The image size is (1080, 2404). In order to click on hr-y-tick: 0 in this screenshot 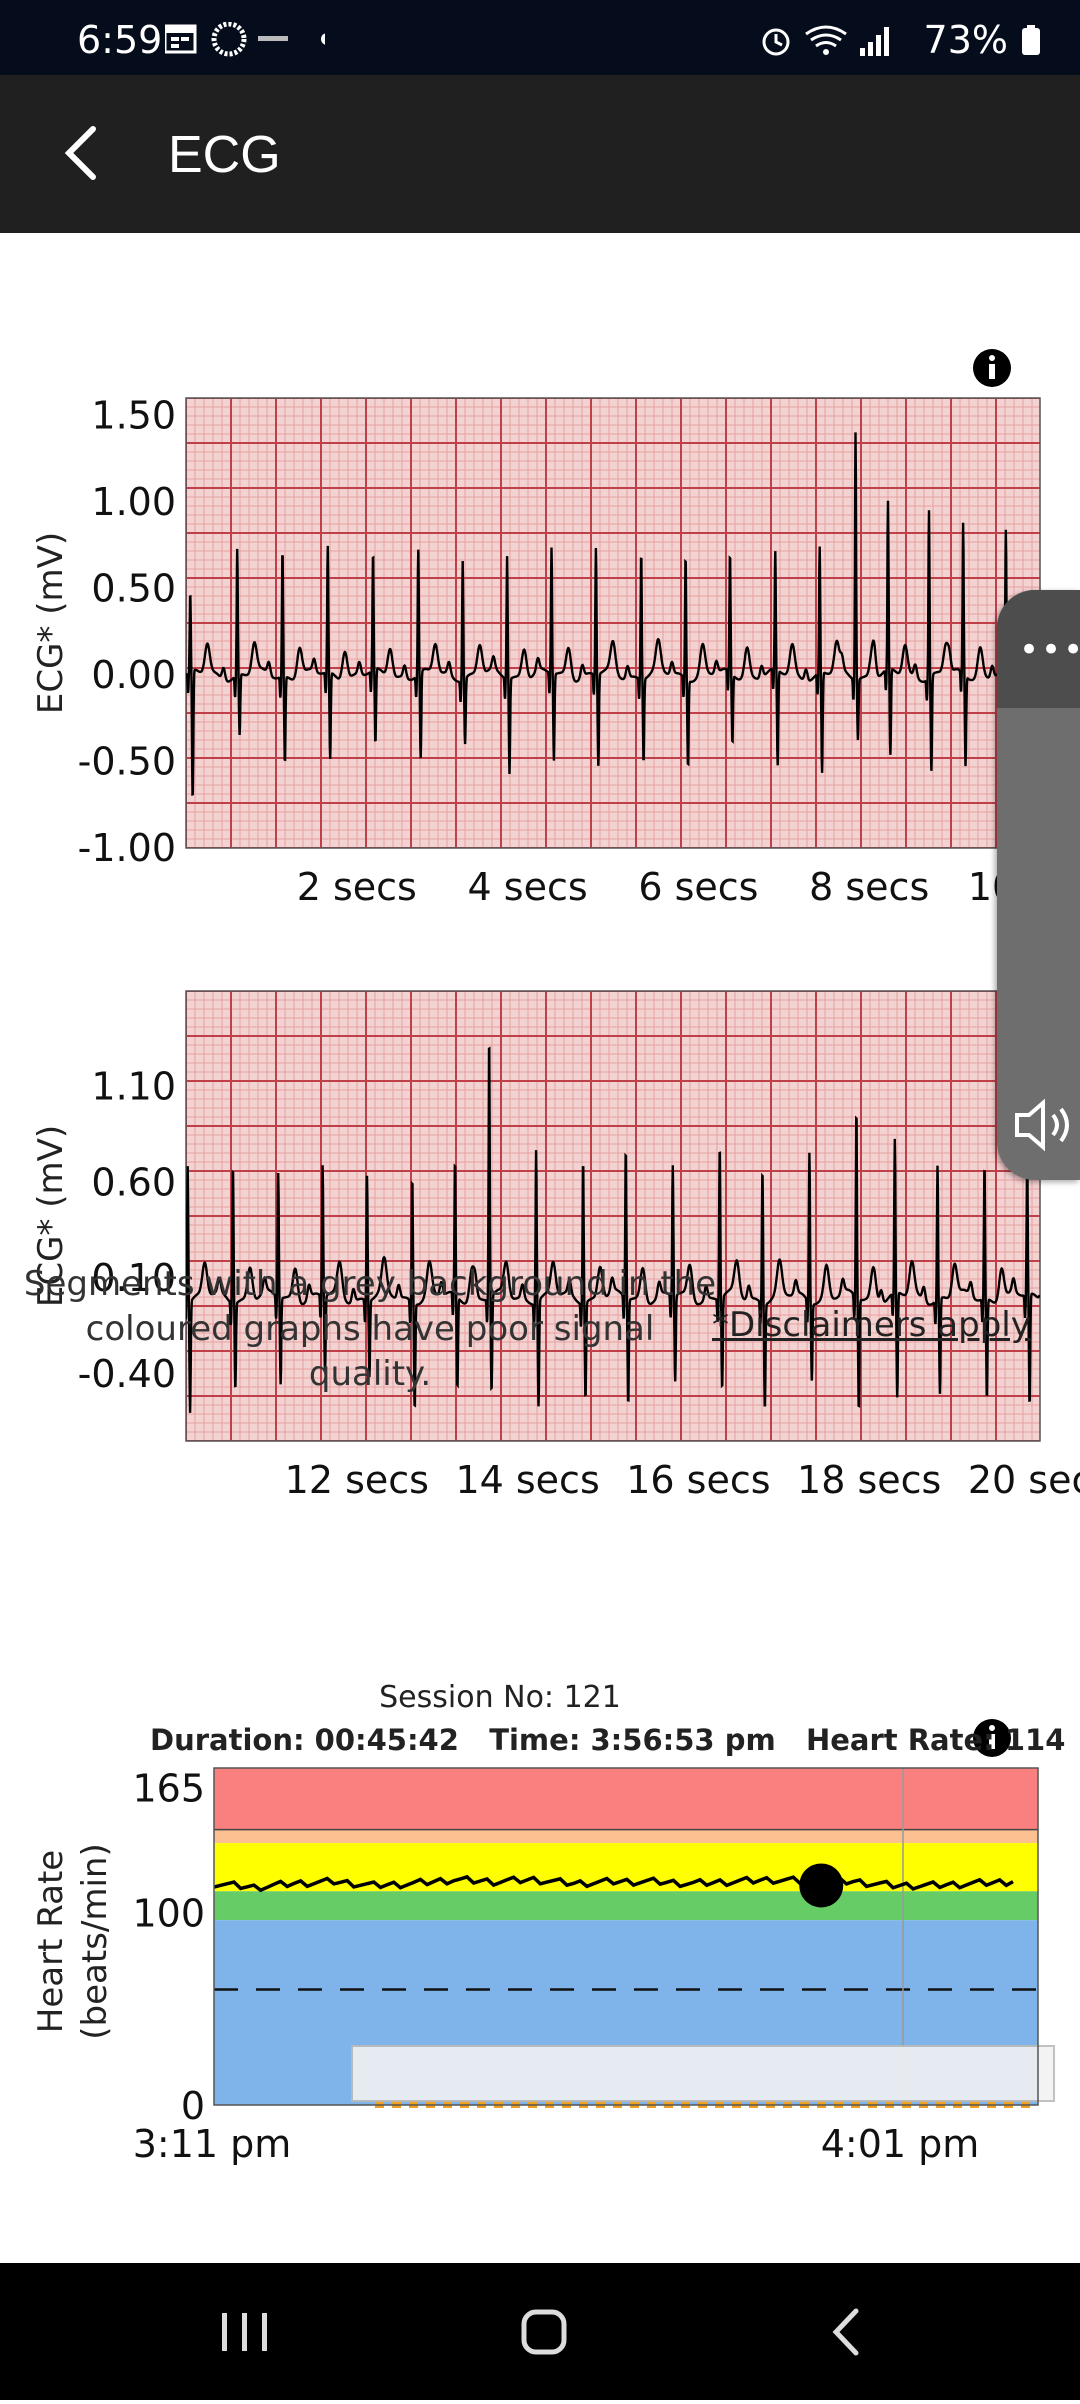, I will do `click(193, 2106)`.